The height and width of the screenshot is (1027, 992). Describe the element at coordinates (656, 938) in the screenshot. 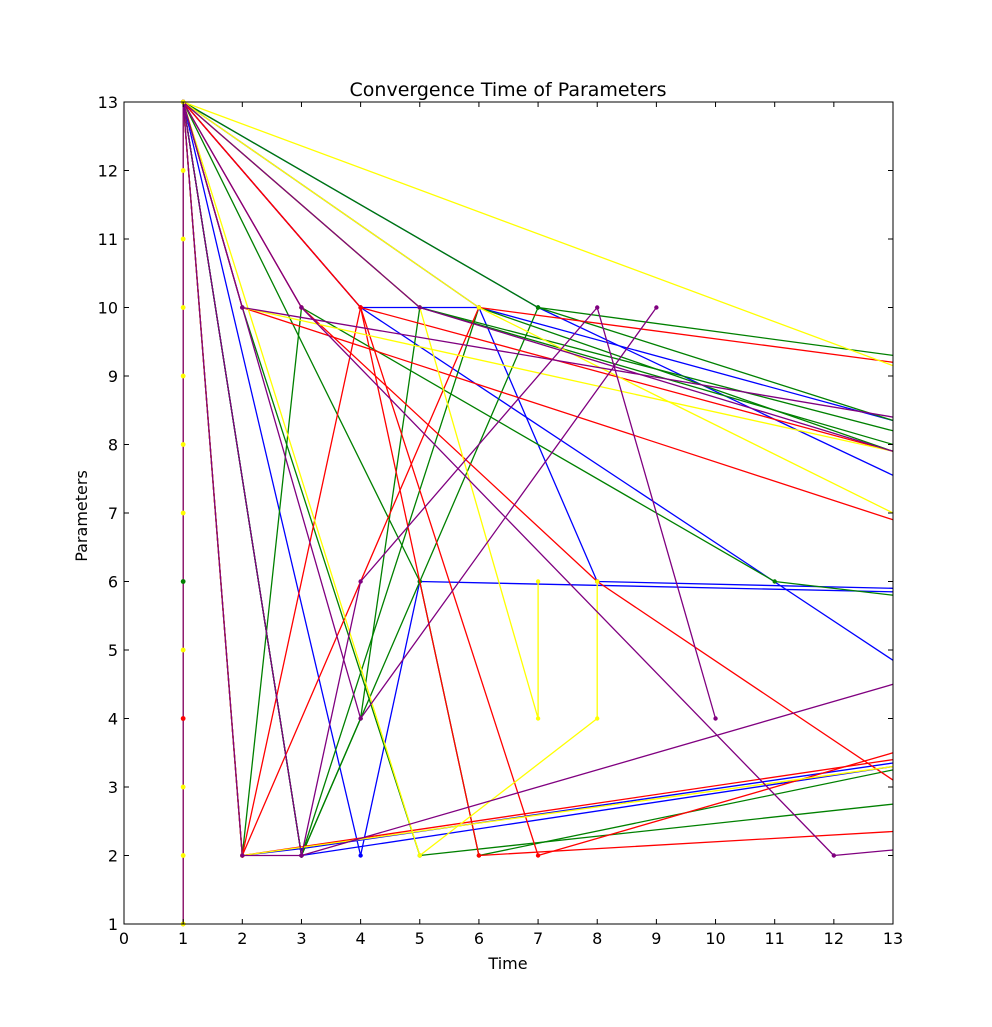

I see `x-tick-label: 9` at that location.